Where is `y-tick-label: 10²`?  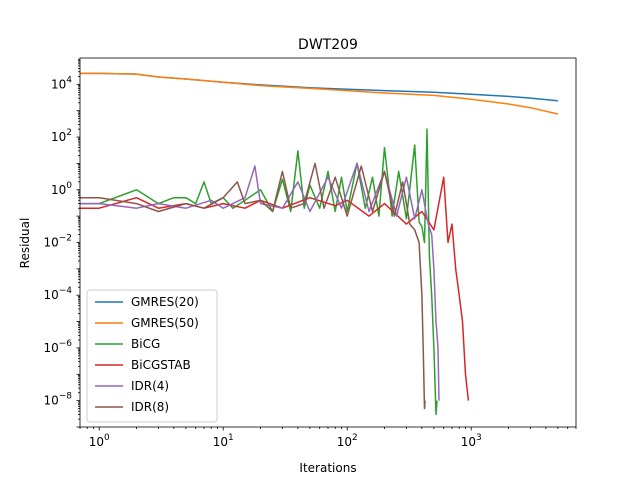 y-tick-label: 10² is located at coordinates (61, 136).